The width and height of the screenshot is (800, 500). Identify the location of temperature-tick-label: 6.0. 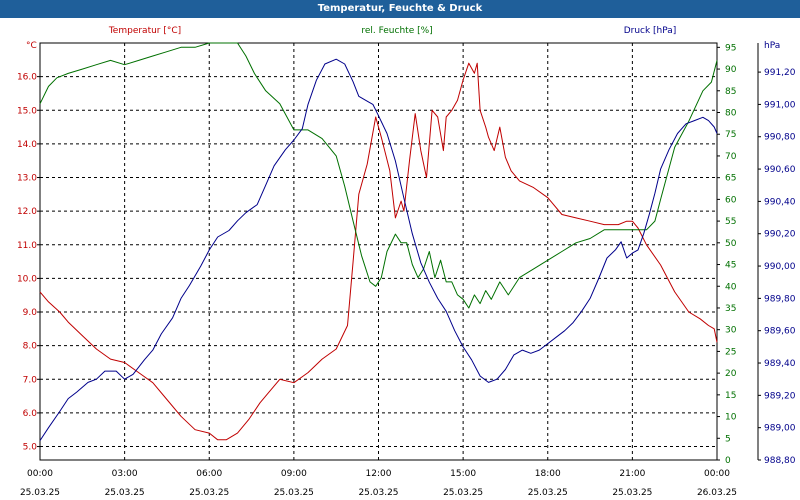
(30, 414).